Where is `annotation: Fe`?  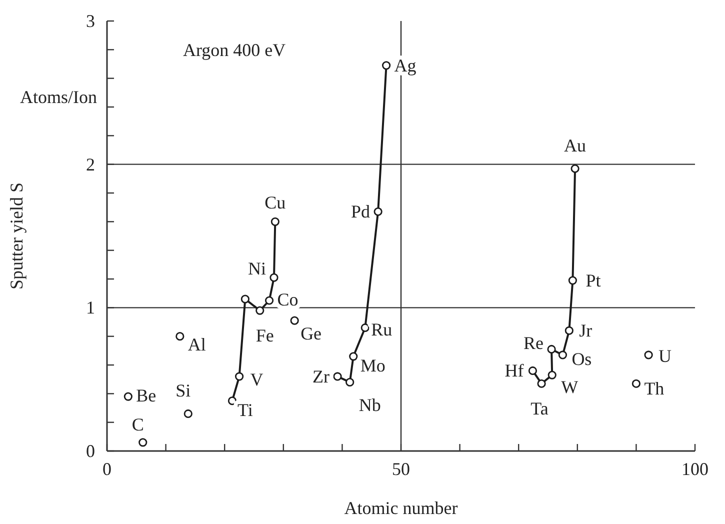 annotation: Fe is located at coordinates (265, 336).